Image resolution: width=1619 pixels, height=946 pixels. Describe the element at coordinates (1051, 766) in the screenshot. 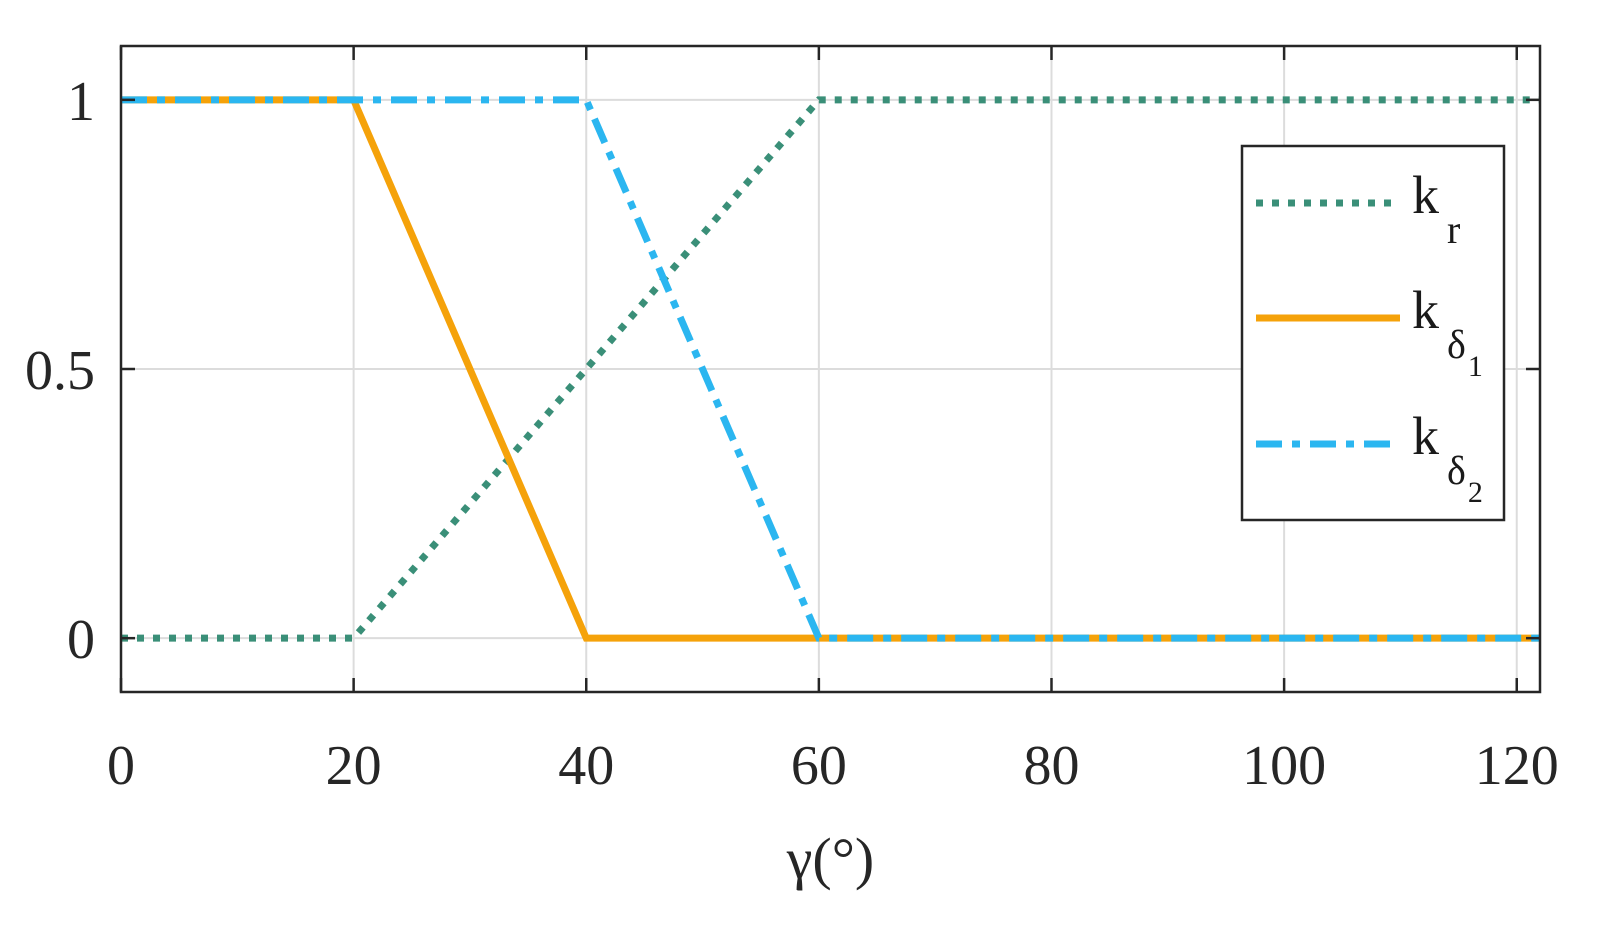

I see `x-tick-label-4: 80` at that location.